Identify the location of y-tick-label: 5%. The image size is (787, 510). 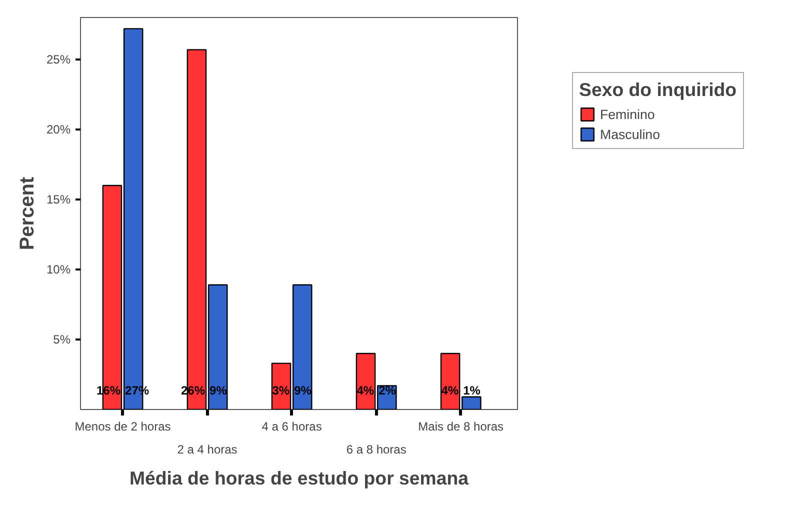
(62, 339).